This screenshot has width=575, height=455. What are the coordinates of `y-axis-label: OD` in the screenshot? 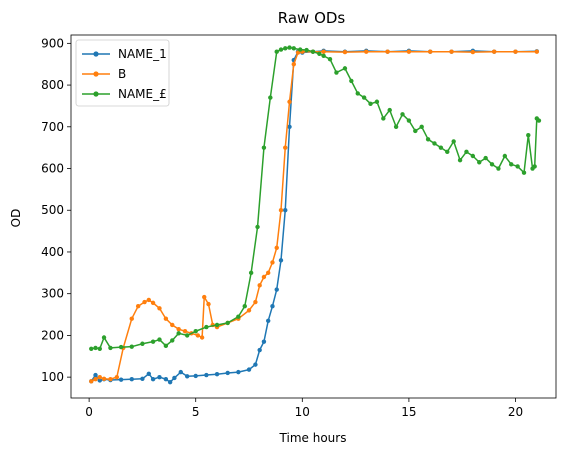 It's located at (16, 218).